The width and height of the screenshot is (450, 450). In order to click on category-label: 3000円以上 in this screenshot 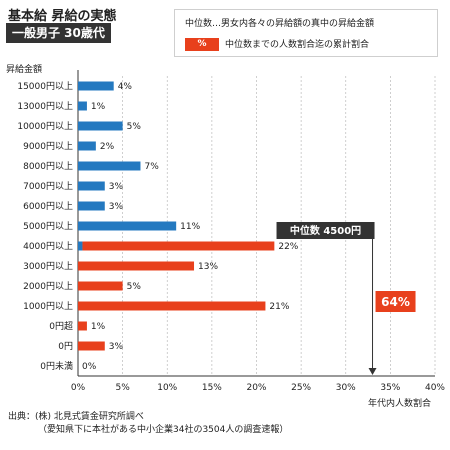, I will do `click(48, 266)`.